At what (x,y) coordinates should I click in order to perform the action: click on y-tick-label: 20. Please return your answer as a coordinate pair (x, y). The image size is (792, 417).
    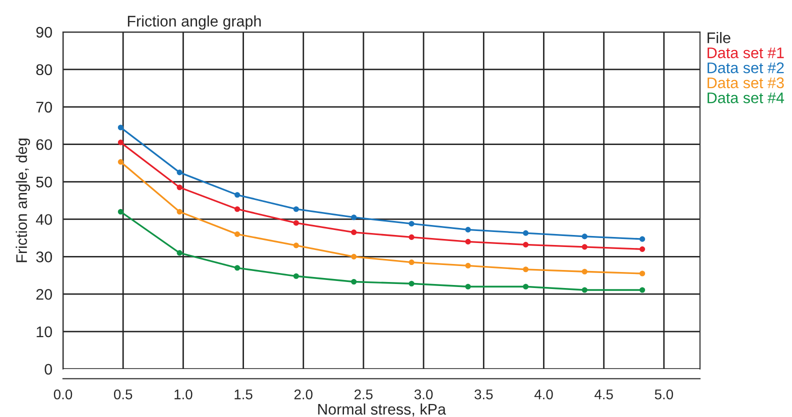
    Looking at the image, I should click on (44, 294).